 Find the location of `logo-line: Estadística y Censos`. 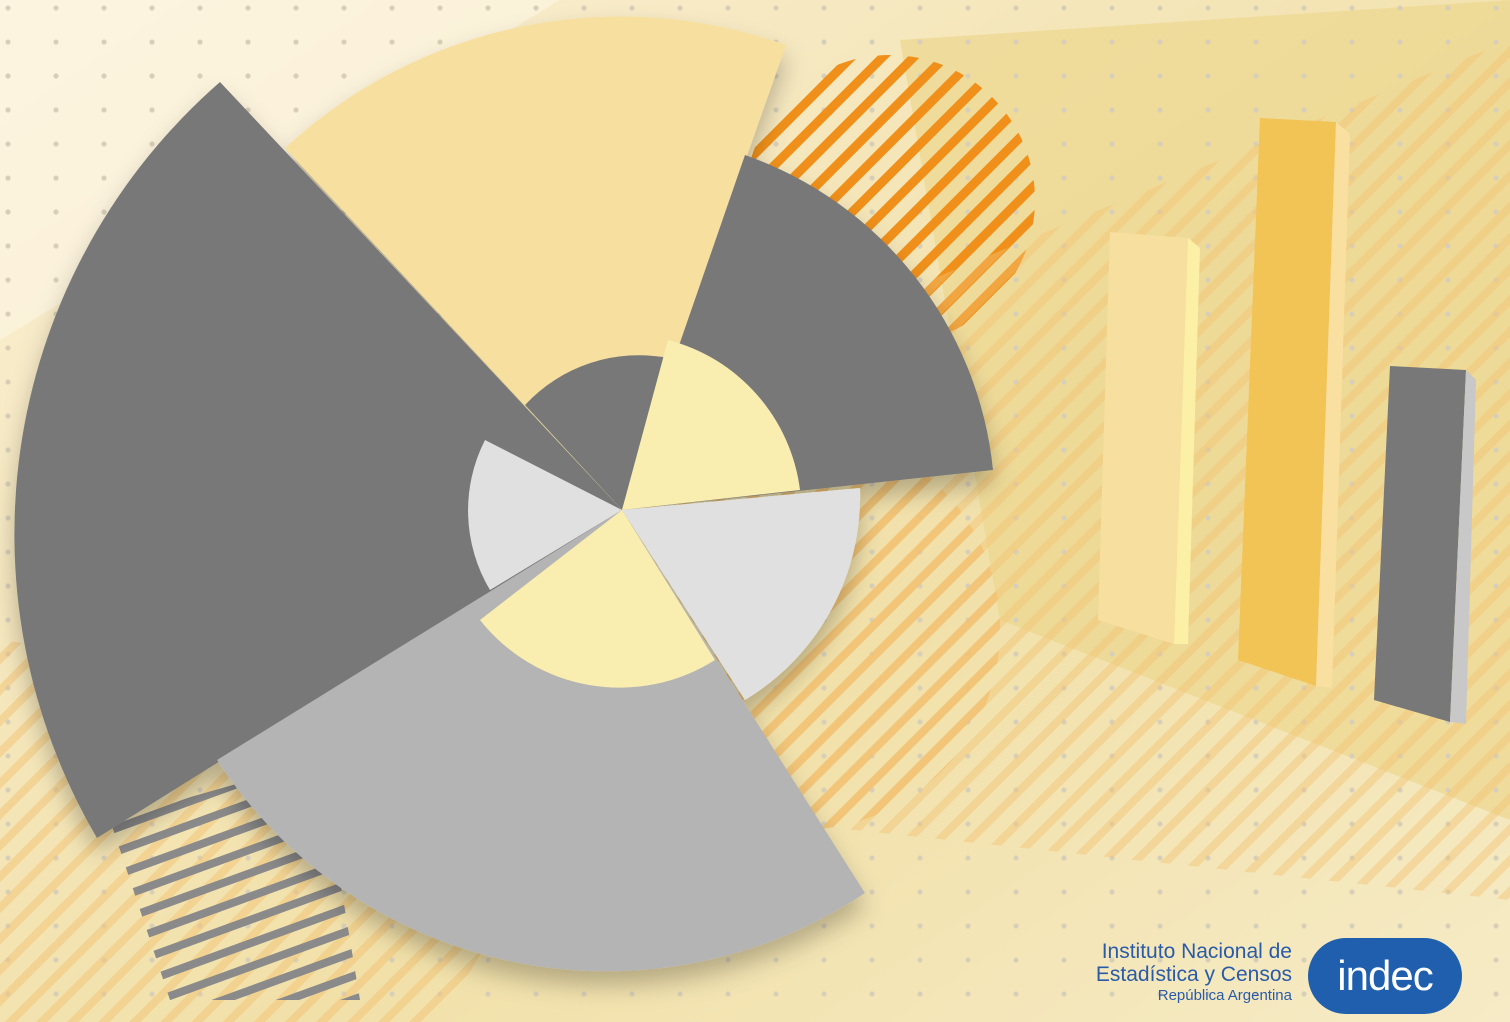

logo-line: Estadística y Censos is located at coordinates (1193, 974).